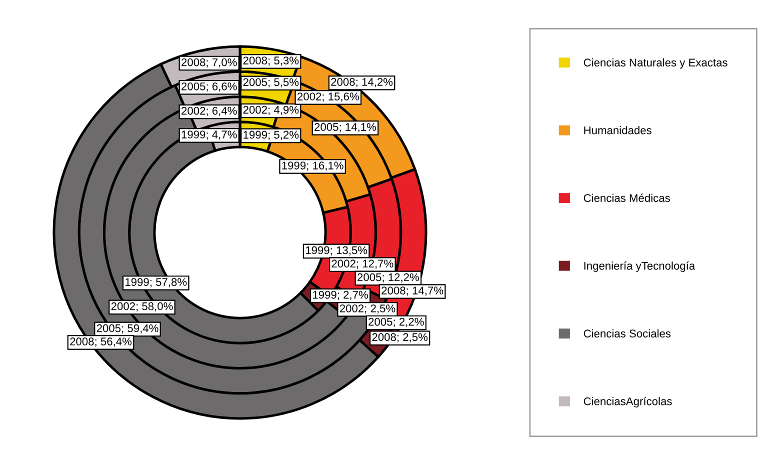 The height and width of the screenshot is (465, 763). What do you see at coordinates (271, 135) in the screenshot?
I see `data-label: 1999; 5,2%` at bounding box center [271, 135].